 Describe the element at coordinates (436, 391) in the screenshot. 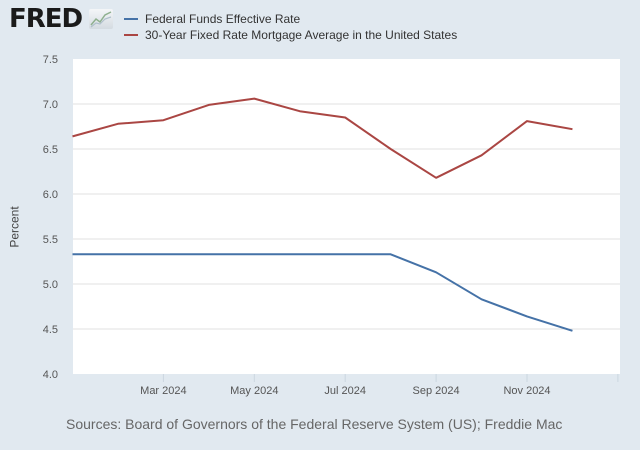

I see `x-tick-label: Sep 2024` at that location.